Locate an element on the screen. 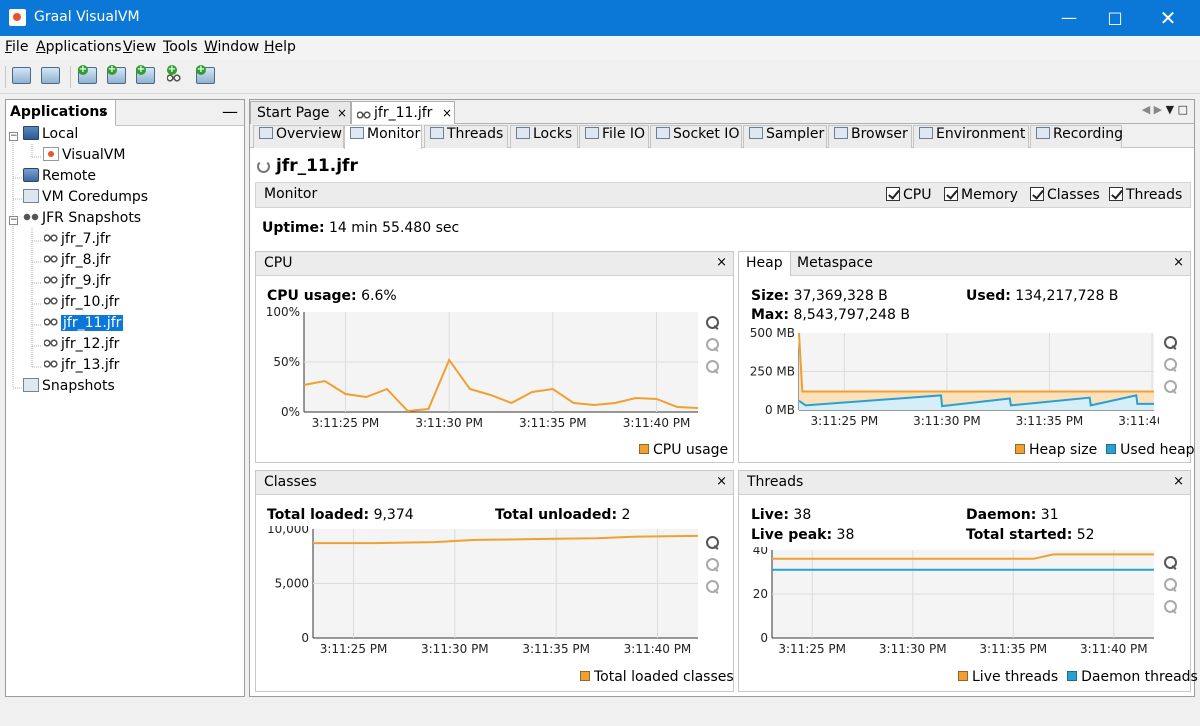 This screenshot has width=1200, height=726. tab-recording: Recording is located at coordinates (1076, 136).